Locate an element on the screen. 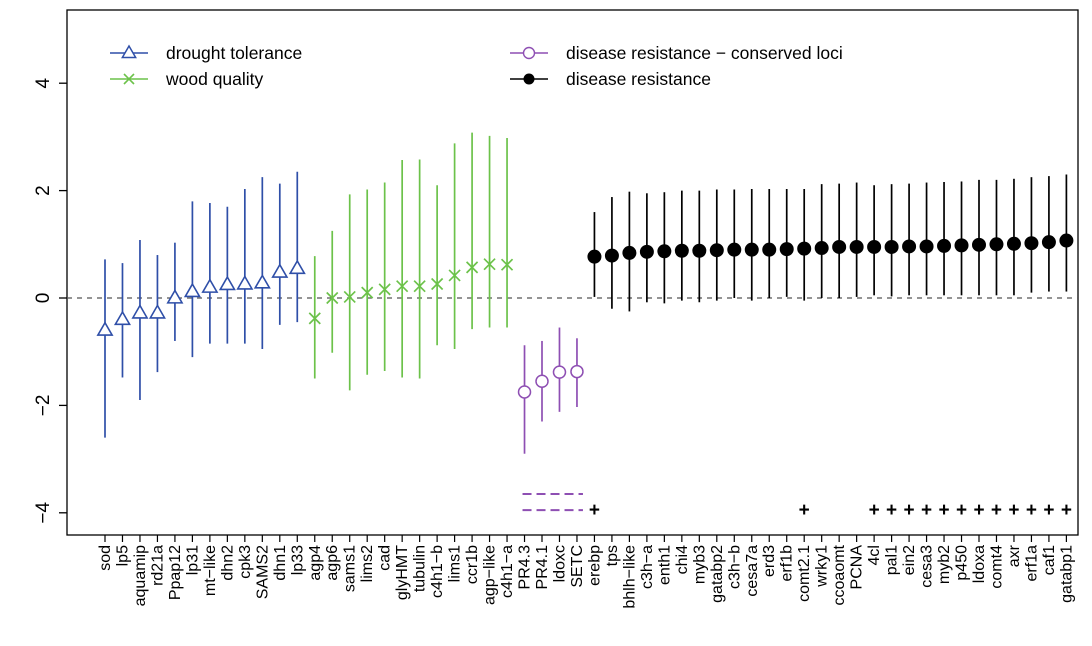 The height and width of the screenshot is (646, 1092). x-category-label: glyHMT is located at coordinates (402, 572).